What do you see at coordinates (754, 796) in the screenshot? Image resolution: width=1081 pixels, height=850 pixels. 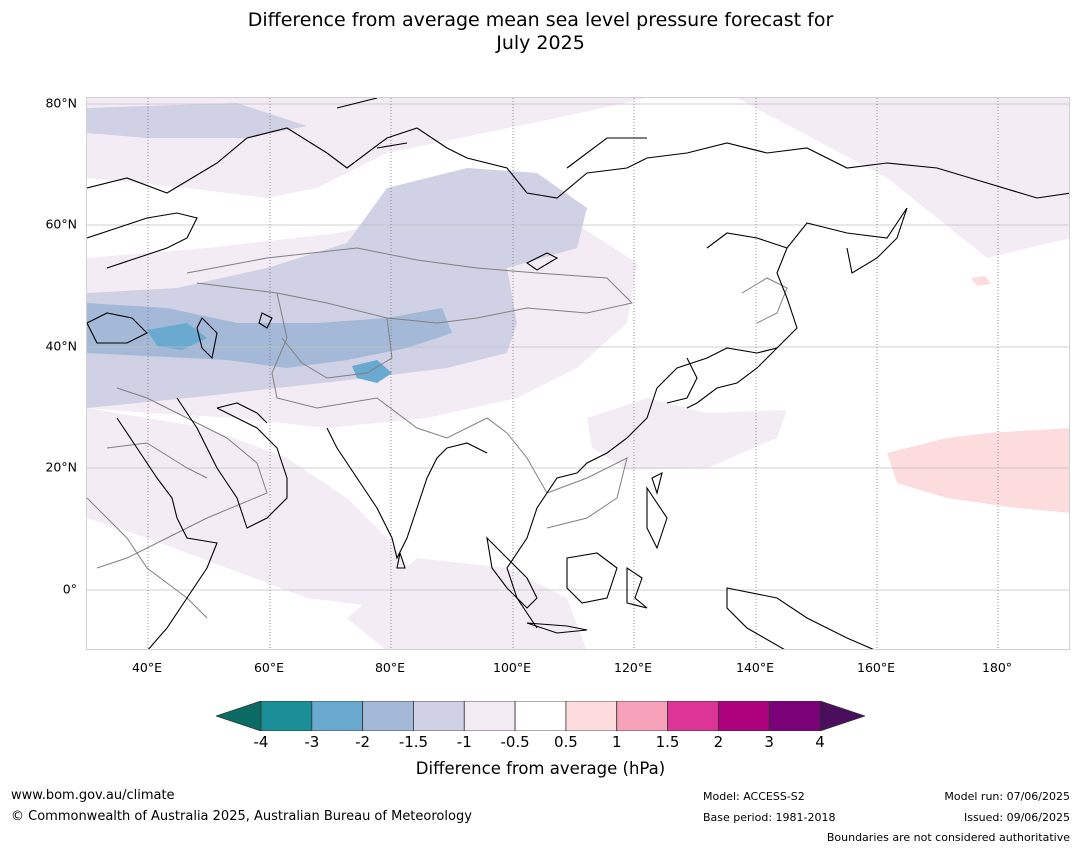 I see `footer-model: Model: ACCESS-S2` at bounding box center [754, 796].